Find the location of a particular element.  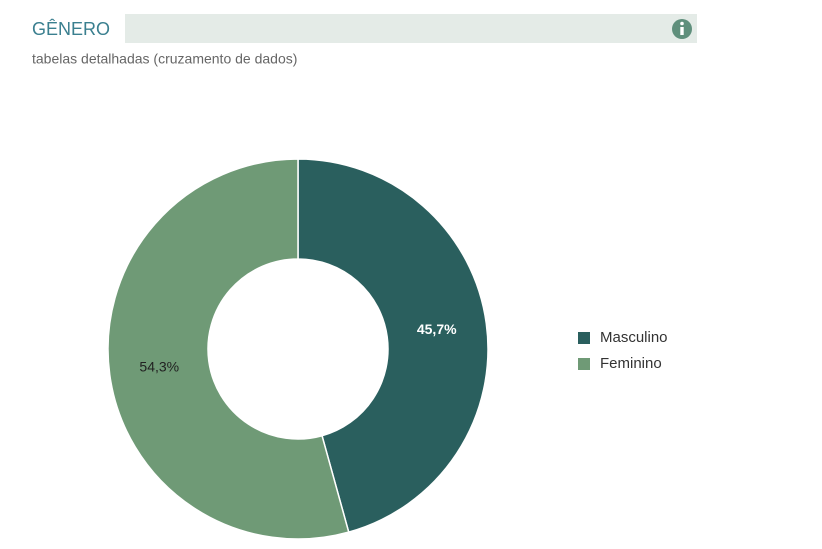

data-label: 54,3% is located at coordinates (159, 367).